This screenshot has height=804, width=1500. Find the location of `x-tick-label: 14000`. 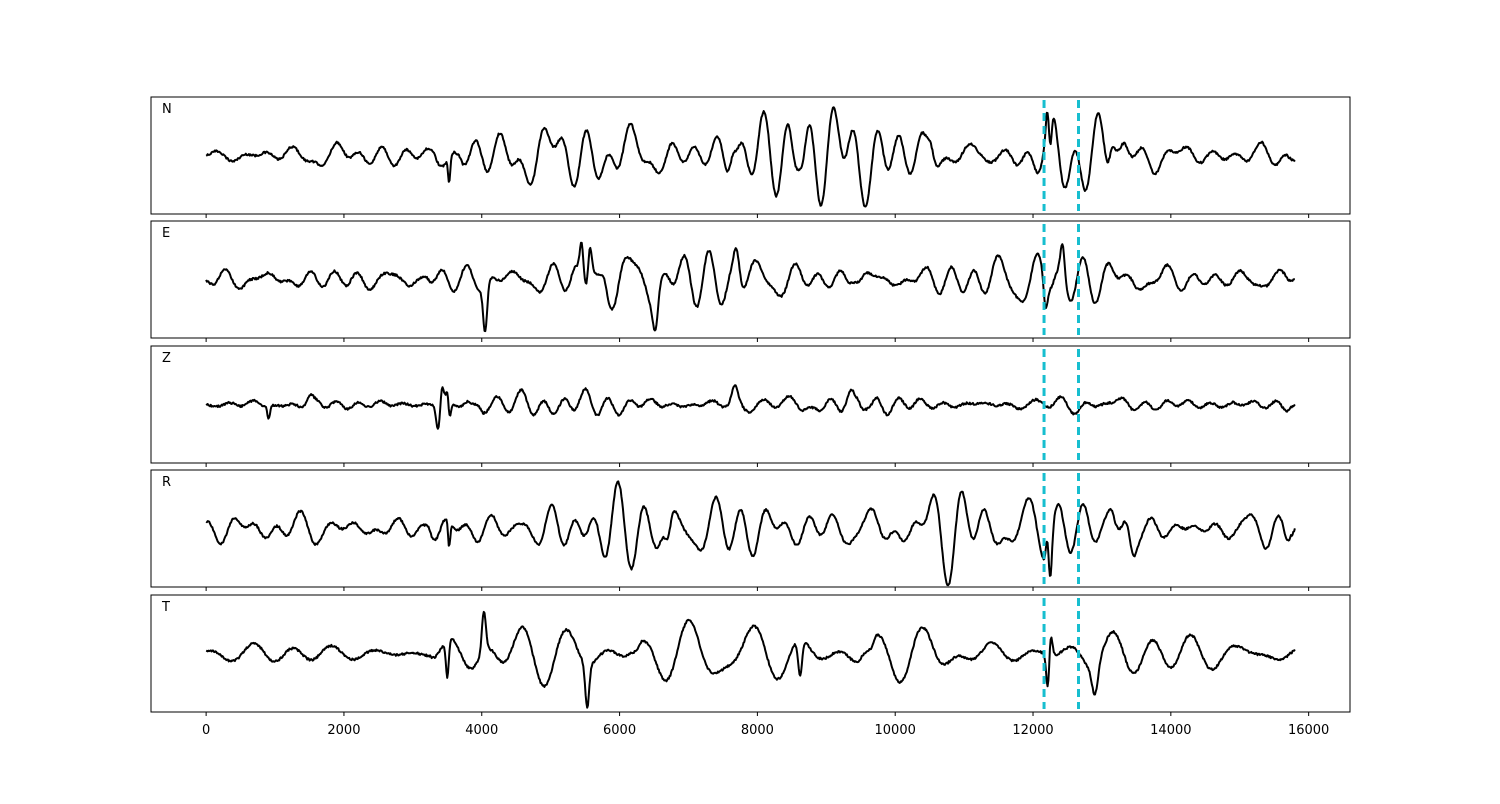

x-tick-label: 14000 is located at coordinates (1170, 730).